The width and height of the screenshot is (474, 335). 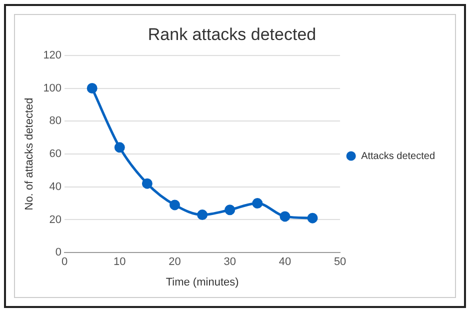 I want to click on legend-label: Attacks detected, so click(x=398, y=156).